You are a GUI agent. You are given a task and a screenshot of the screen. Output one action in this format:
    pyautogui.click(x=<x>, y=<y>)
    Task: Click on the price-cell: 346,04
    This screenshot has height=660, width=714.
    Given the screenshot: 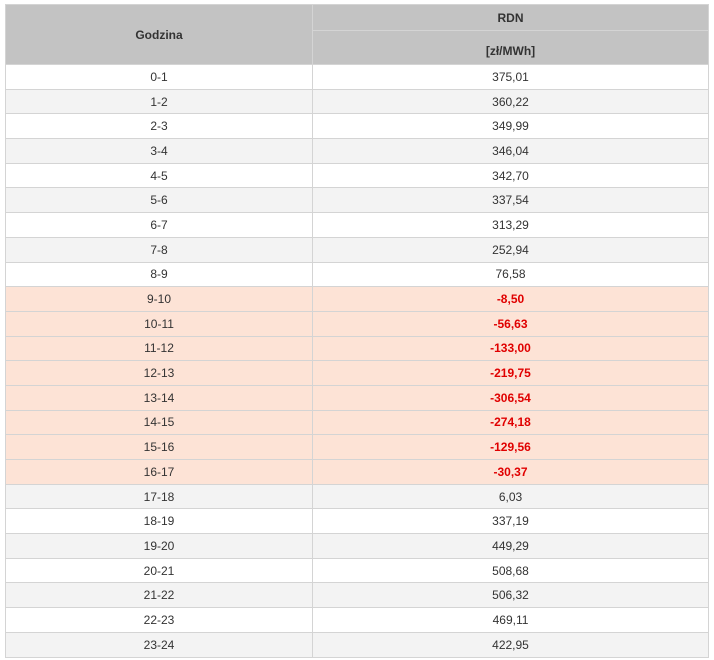 What is the action you would take?
    pyautogui.click(x=510, y=151)
    